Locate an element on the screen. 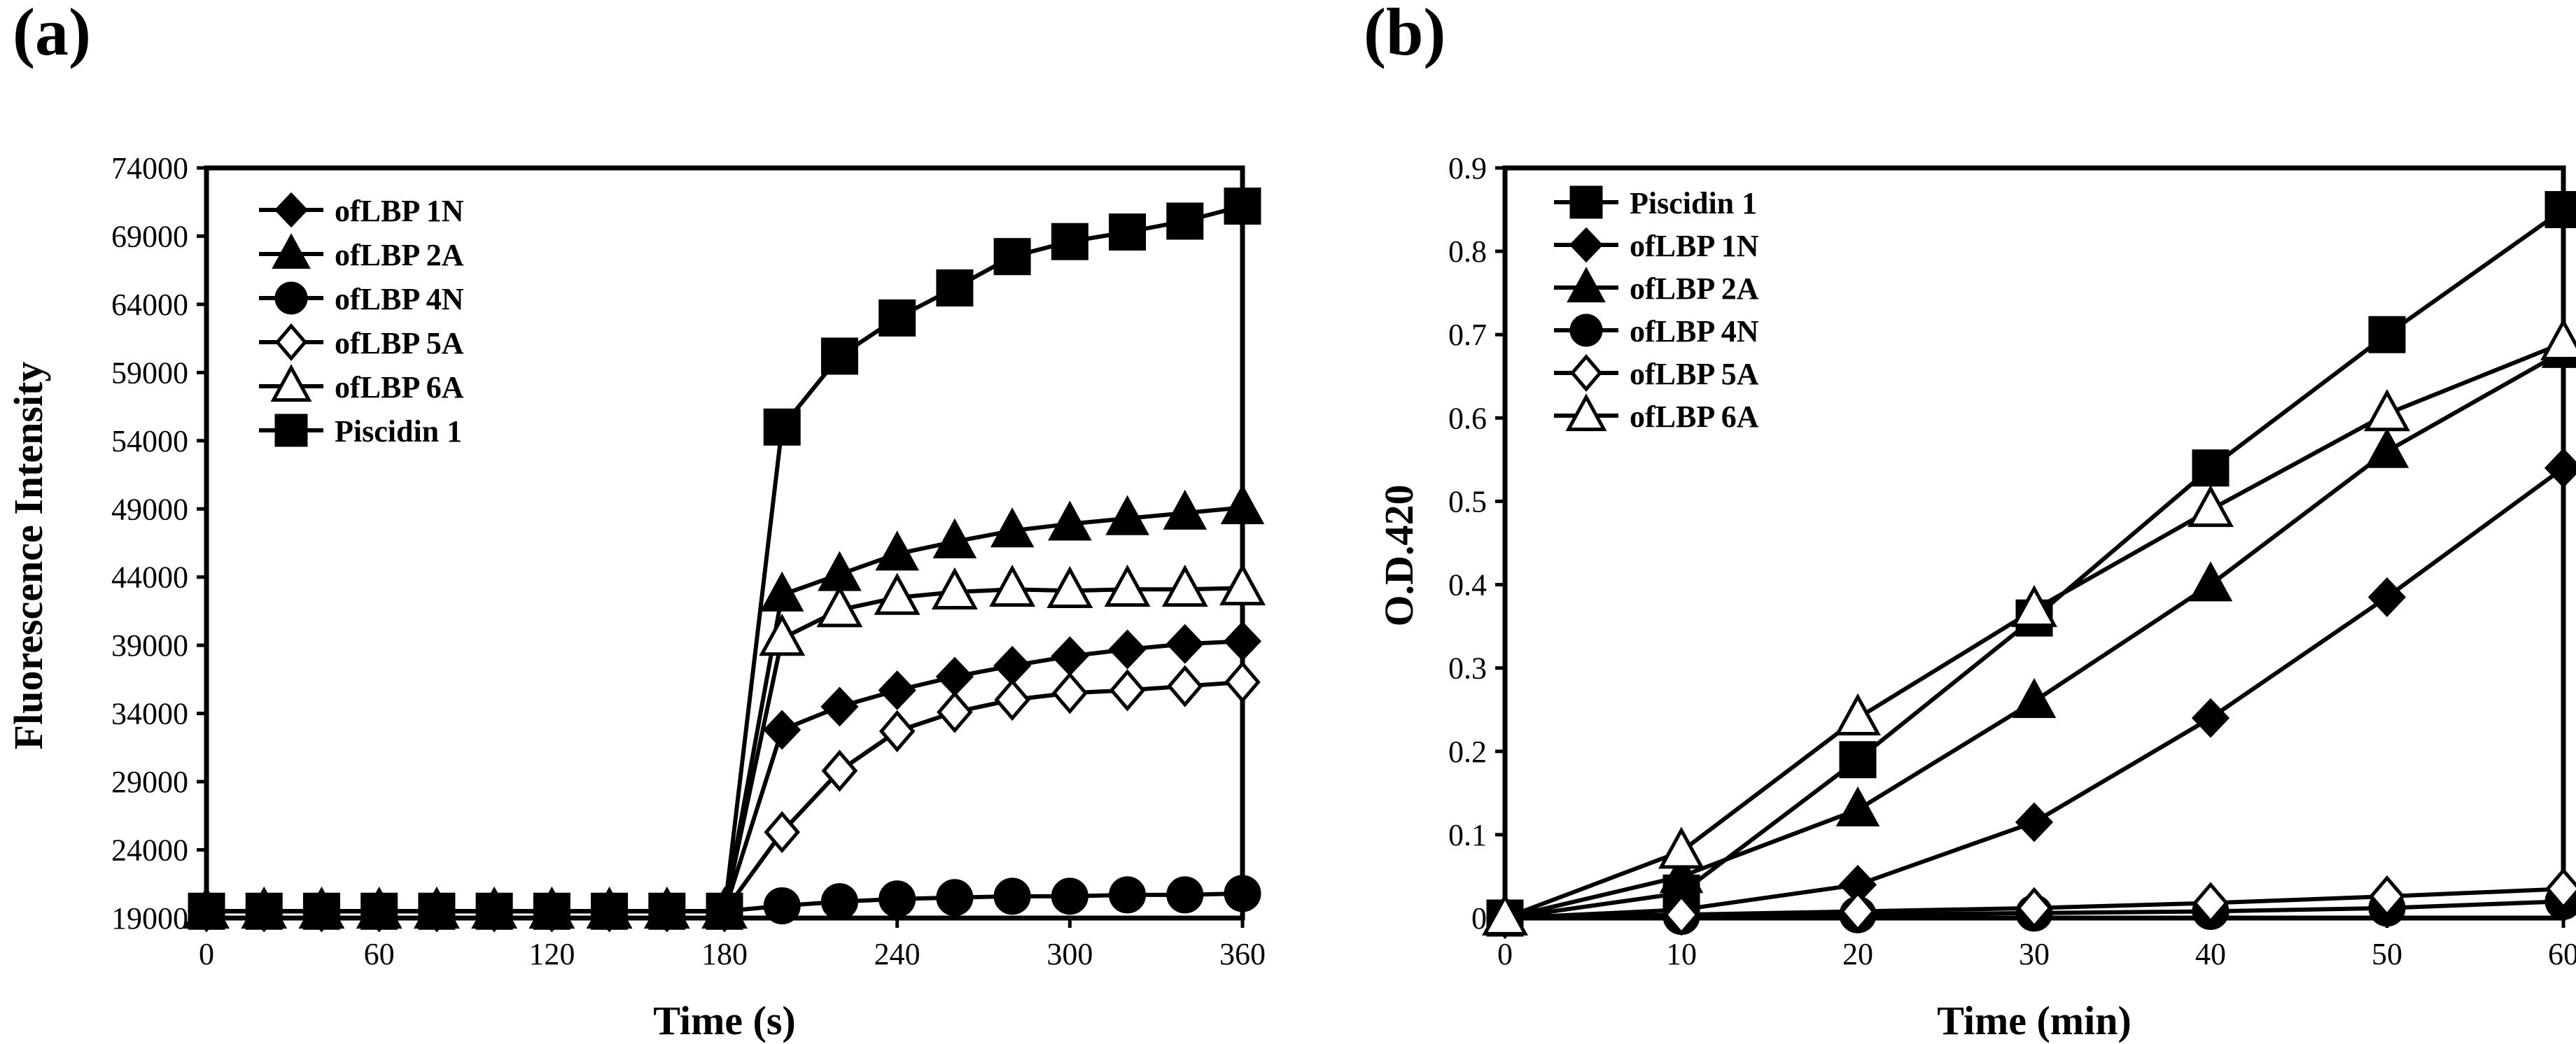 This screenshot has width=2576, height=1044. panel-a-y-tick-label: 59000 is located at coordinates (149, 373).